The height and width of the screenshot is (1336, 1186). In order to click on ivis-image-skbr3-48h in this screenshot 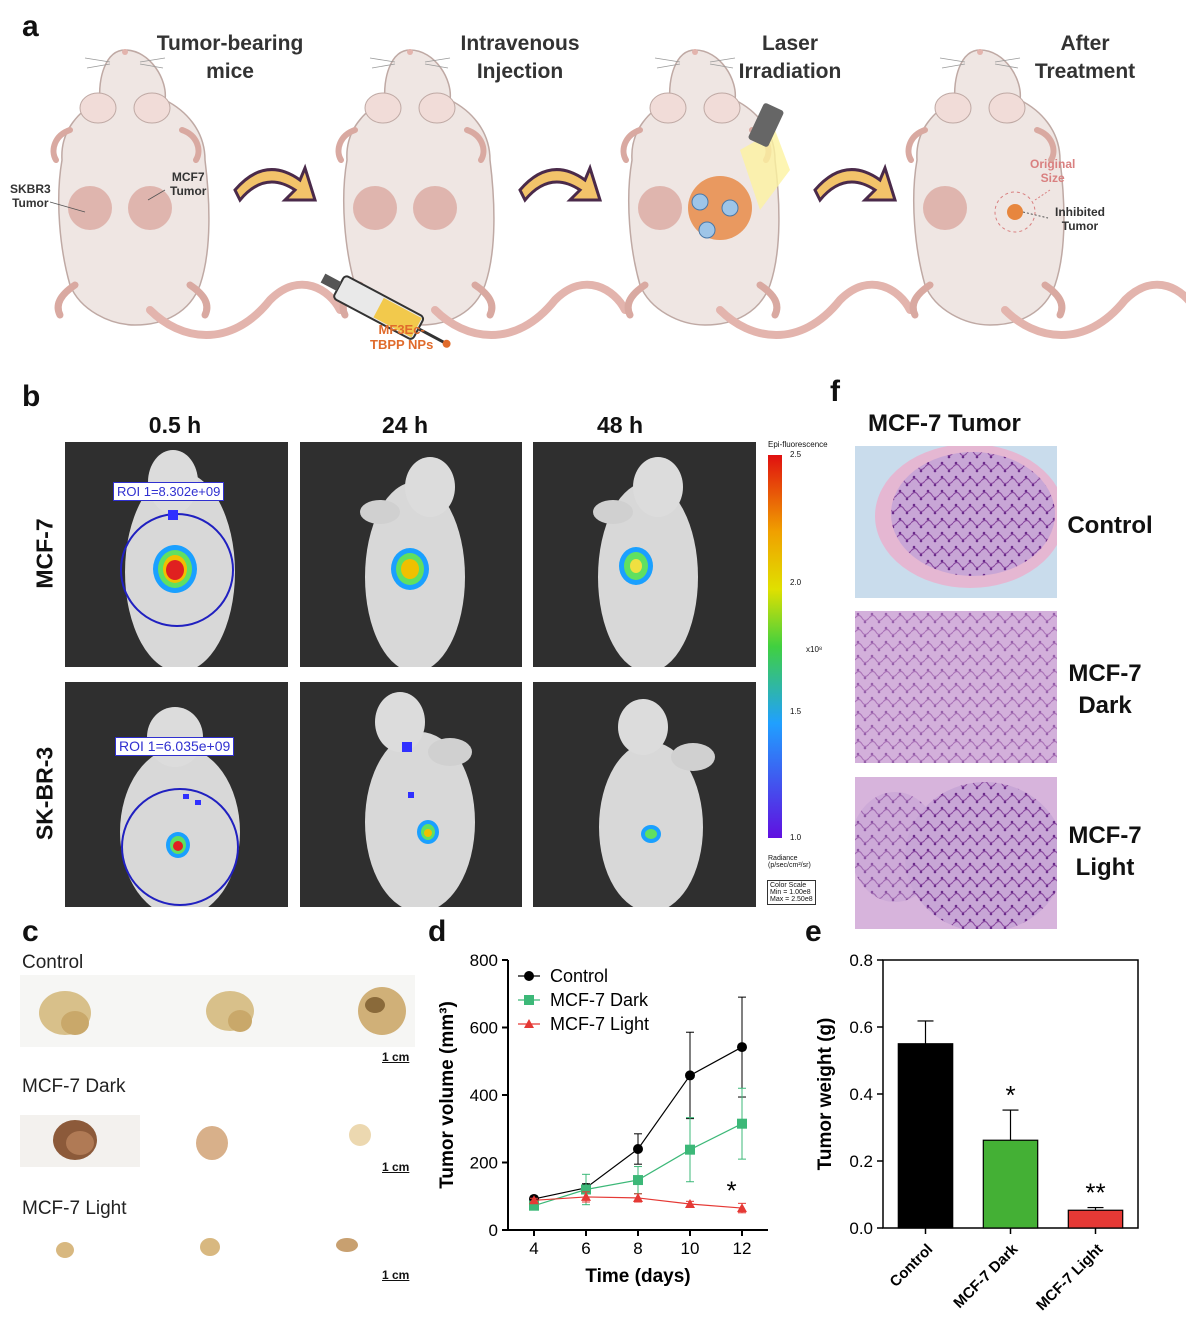, I will do `click(644, 794)`.